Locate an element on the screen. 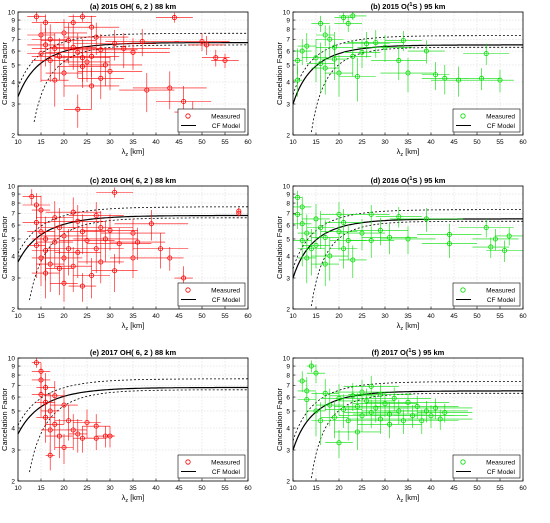  x-tick-label: 30 is located at coordinates (110, 488).